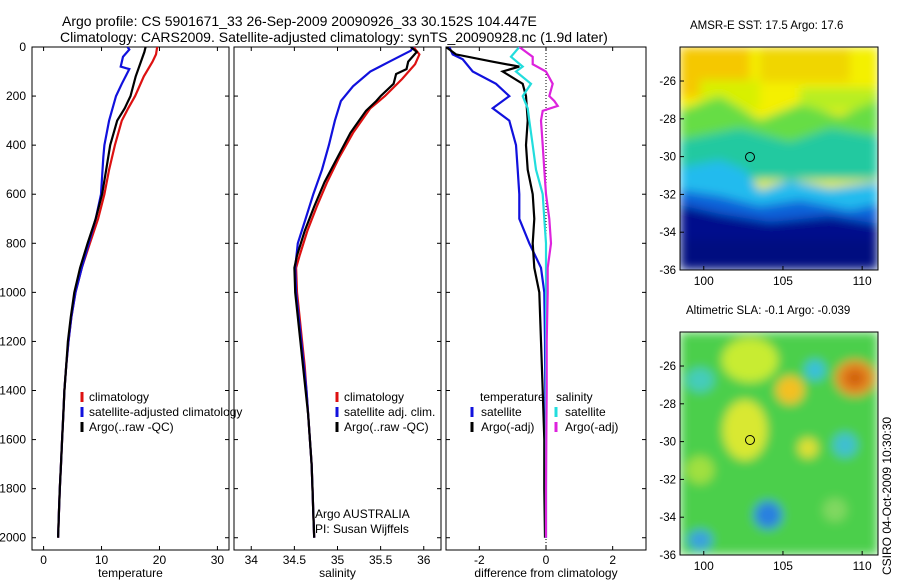  What do you see at coordinates (13, 292) in the screenshot?
I see `depth-tick-label: 1000` at bounding box center [13, 292].